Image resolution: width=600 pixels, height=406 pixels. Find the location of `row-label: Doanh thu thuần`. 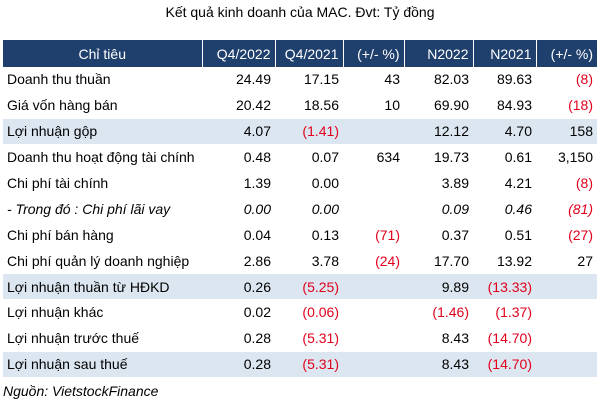

row-label: Doanh thu thuần is located at coordinates (102, 80).